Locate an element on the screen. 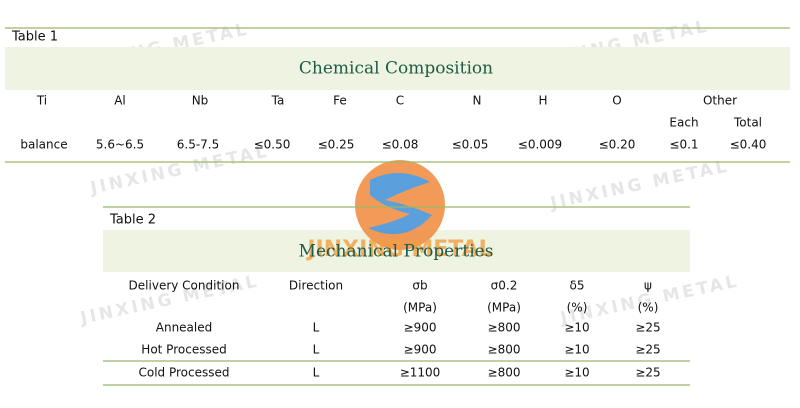 The width and height of the screenshot is (800, 408). header-cell: Delivery Condition is located at coordinates (184, 286).